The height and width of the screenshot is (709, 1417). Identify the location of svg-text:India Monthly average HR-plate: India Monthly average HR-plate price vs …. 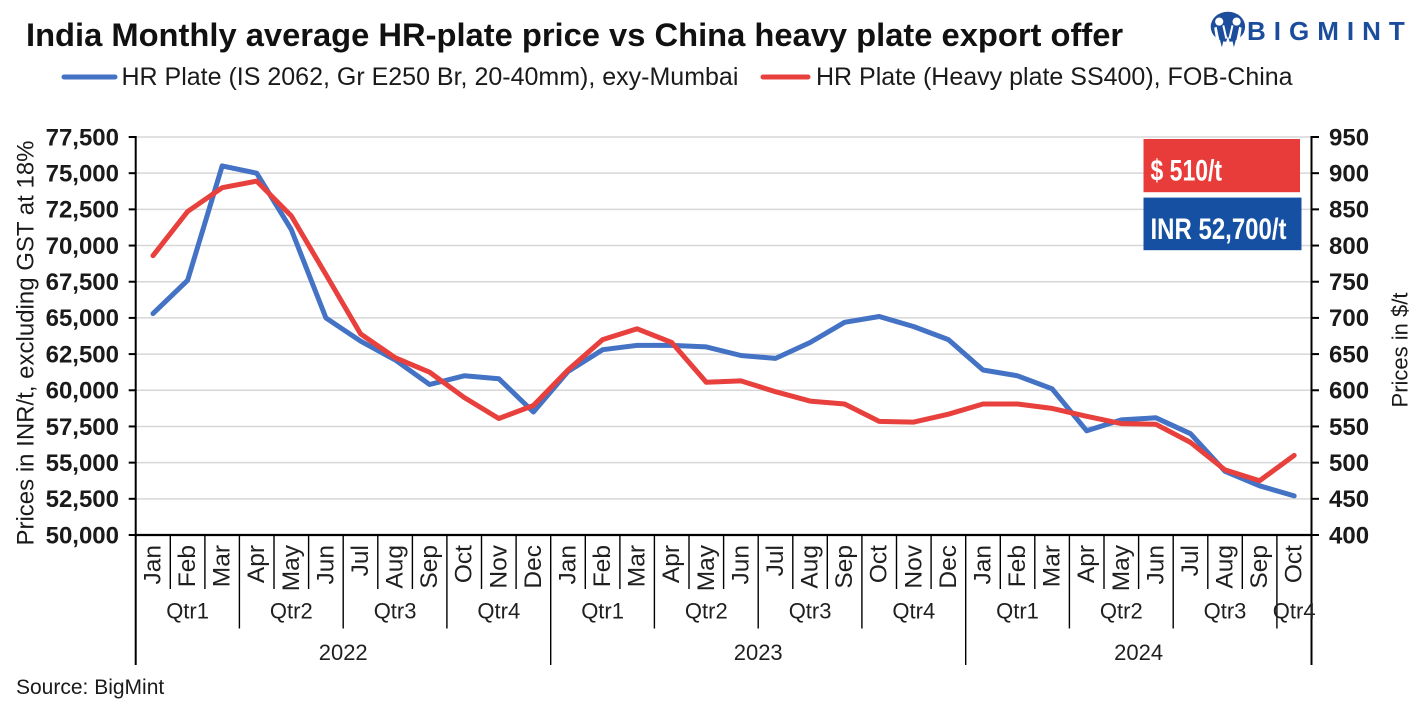
(574, 34).